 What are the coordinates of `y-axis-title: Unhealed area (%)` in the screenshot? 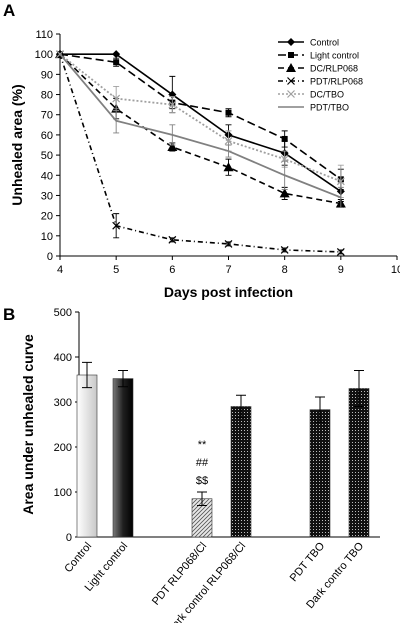 It's located at (17, 144).